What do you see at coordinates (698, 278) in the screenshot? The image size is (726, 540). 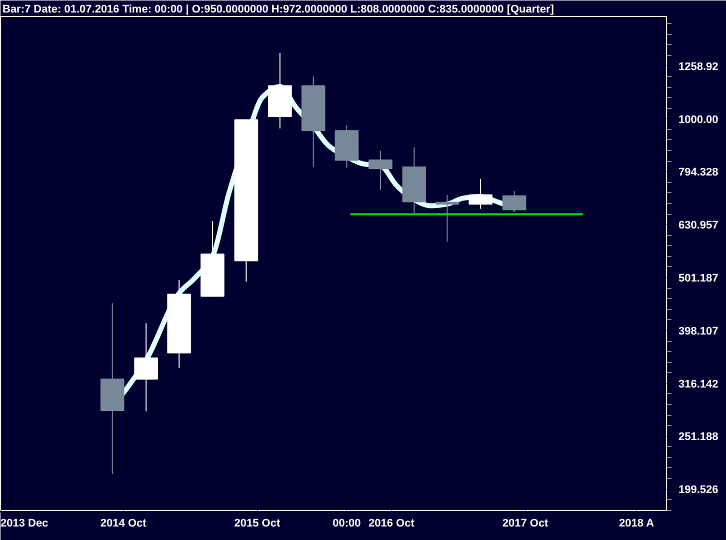 I see `y-tick-label: 501.187` at bounding box center [698, 278].